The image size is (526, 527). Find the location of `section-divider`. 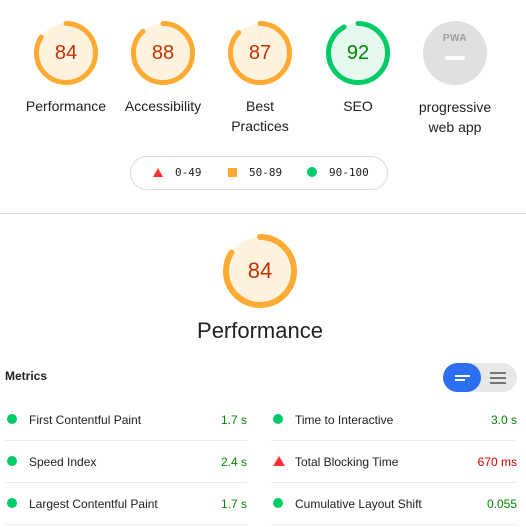

section-divider is located at coordinates (263, 213).